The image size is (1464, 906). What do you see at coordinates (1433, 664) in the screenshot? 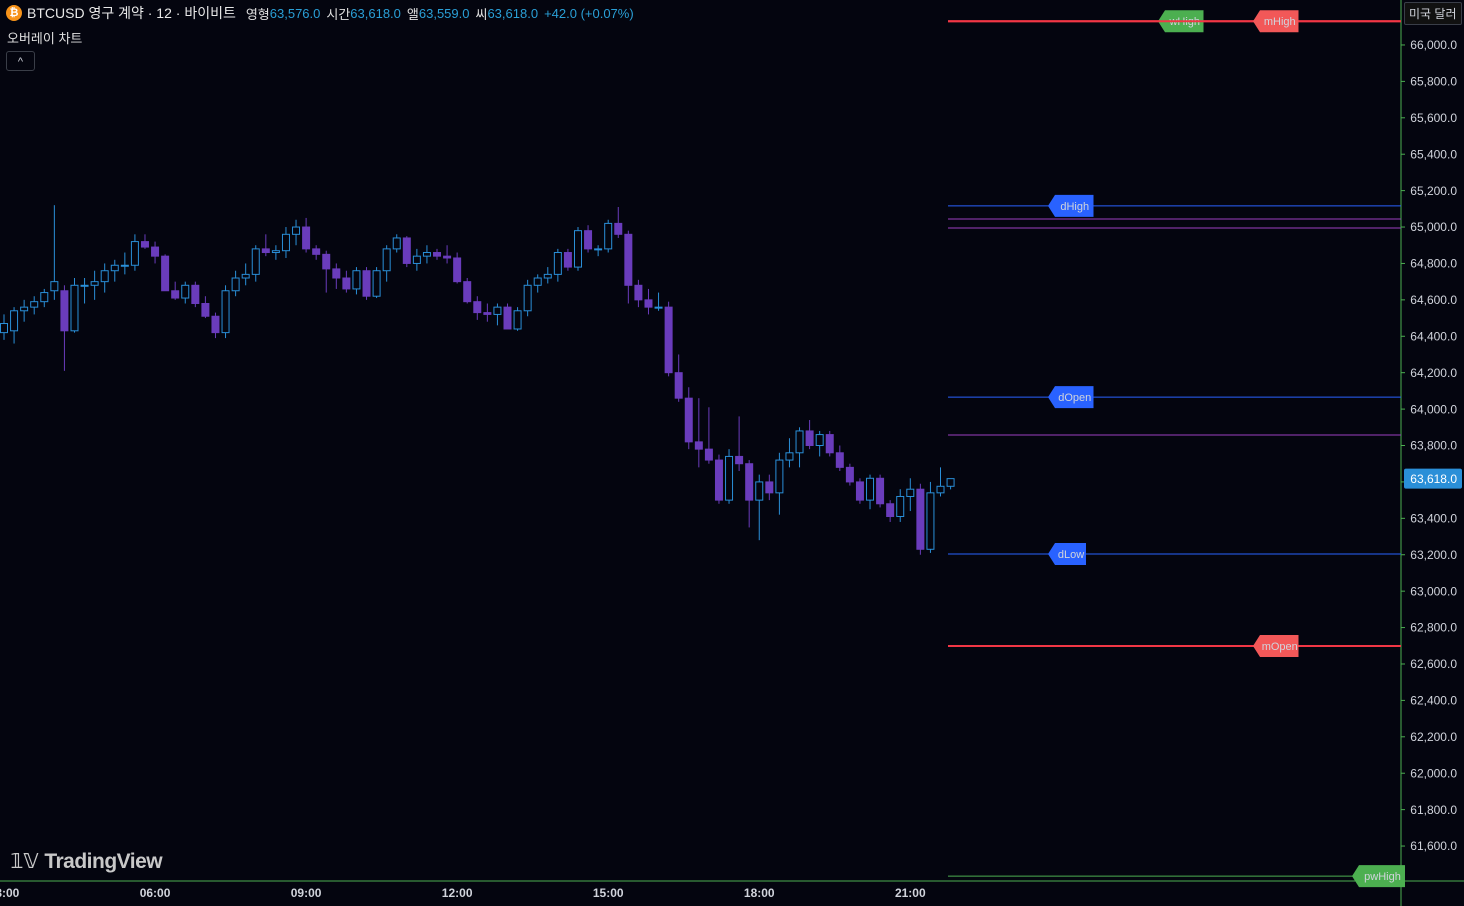
I see `y-tick-label: 62,600.0` at bounding box center [1433, 664].